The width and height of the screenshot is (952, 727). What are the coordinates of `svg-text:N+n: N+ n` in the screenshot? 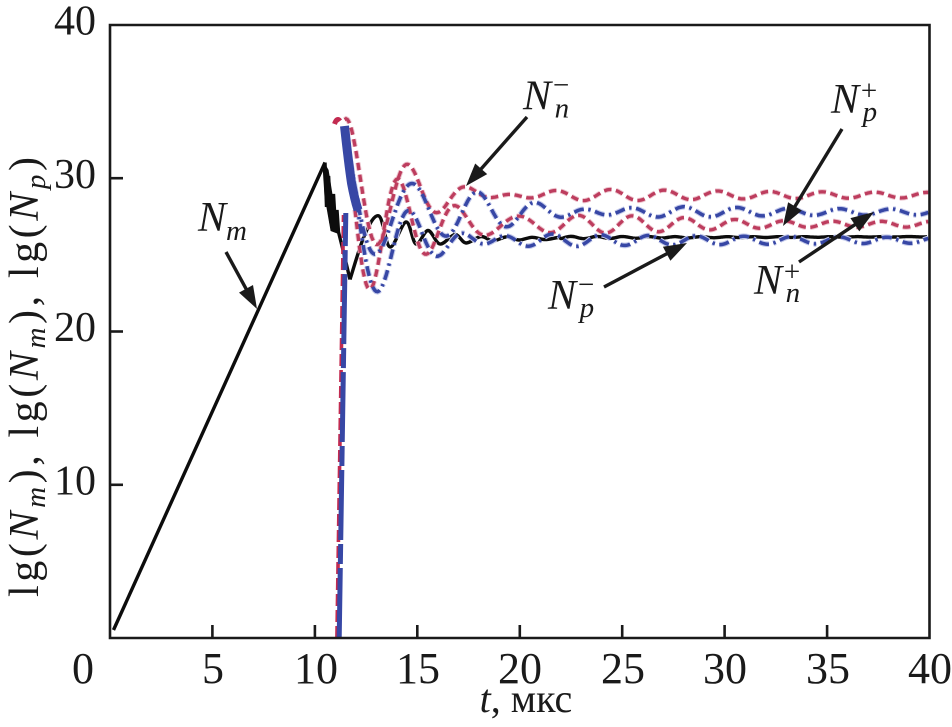 It's located at (777, 282).